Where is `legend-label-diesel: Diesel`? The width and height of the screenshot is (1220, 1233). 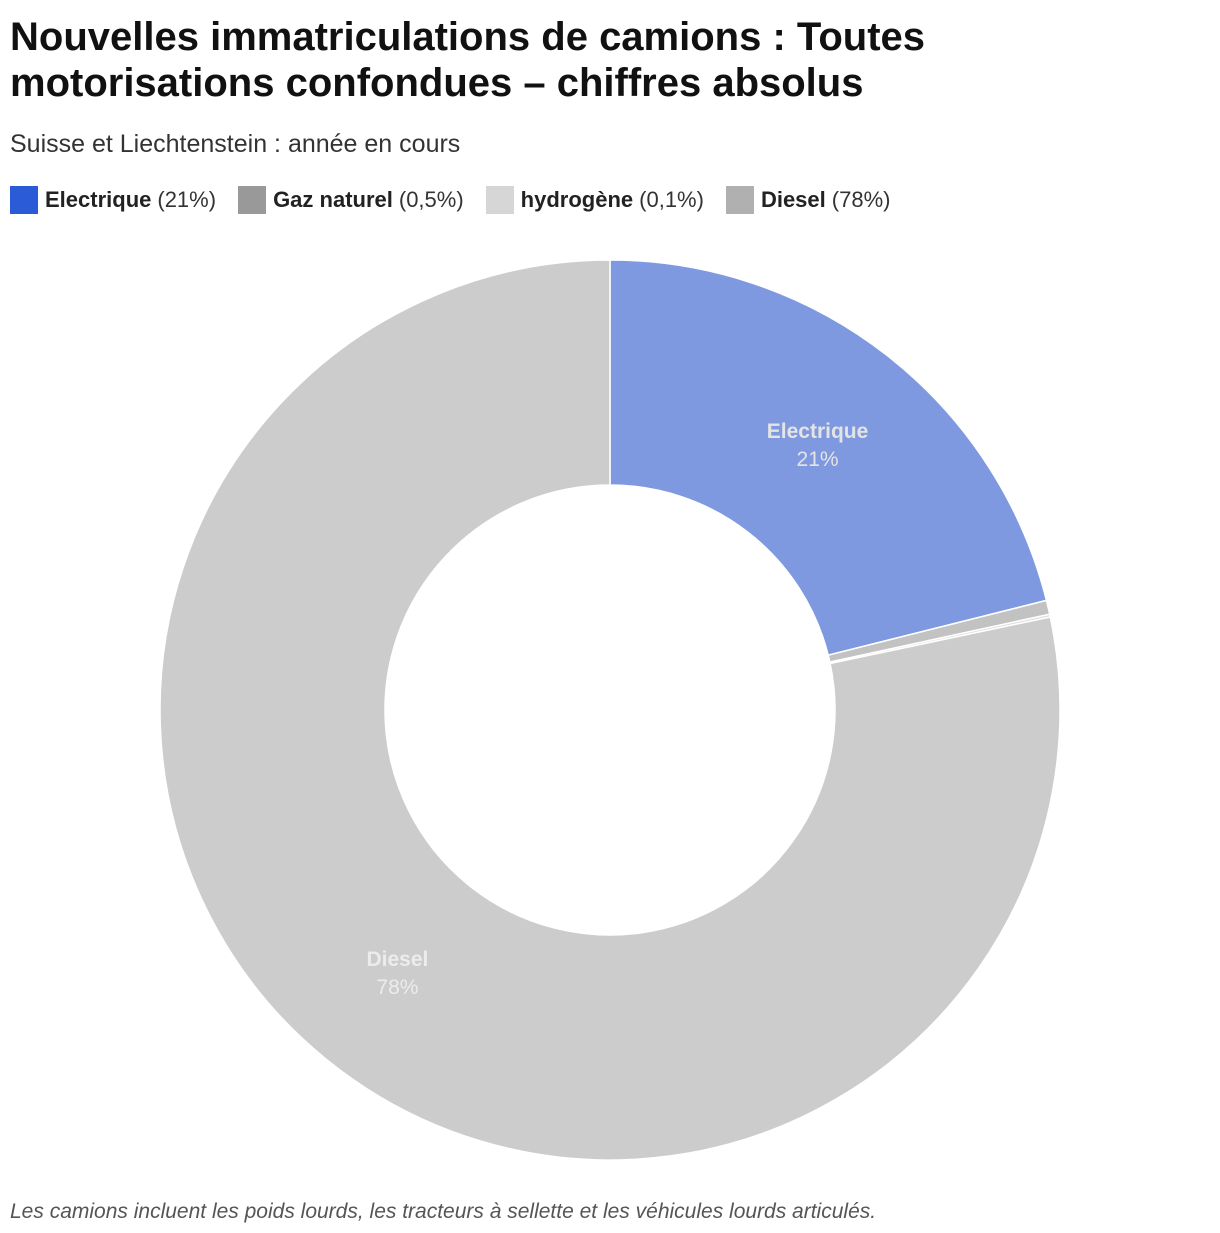 legend-label-diesel: Diesel is located at coordinates (793, 199).